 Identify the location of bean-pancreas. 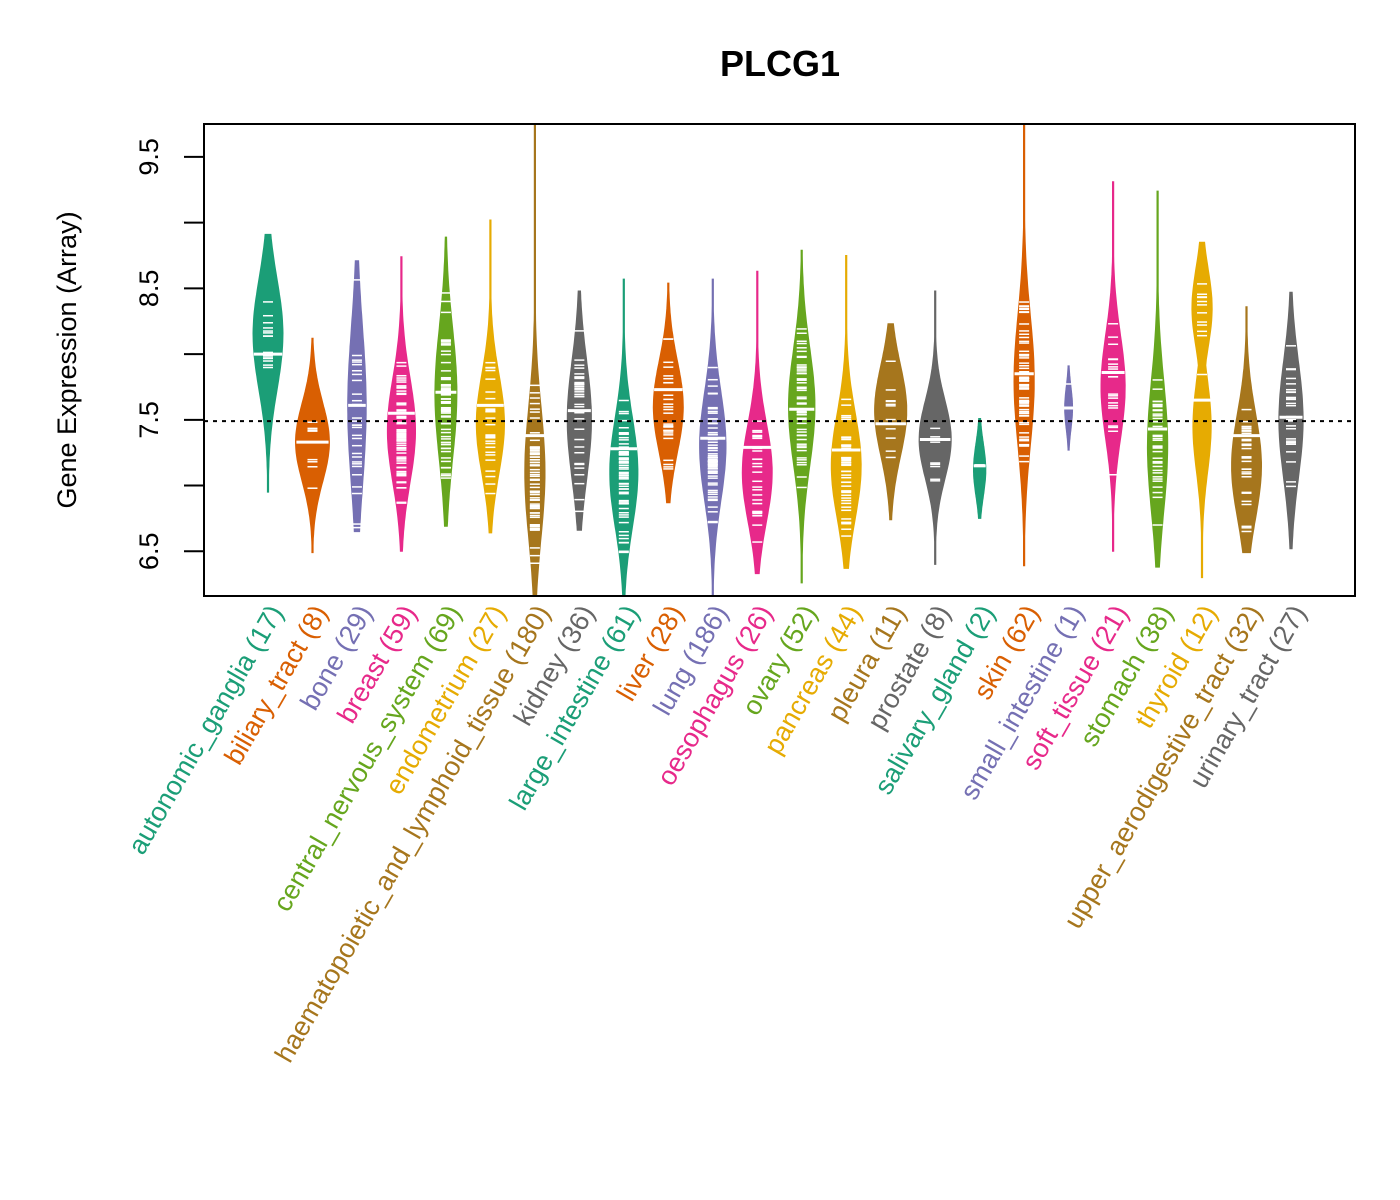
(846, 412).